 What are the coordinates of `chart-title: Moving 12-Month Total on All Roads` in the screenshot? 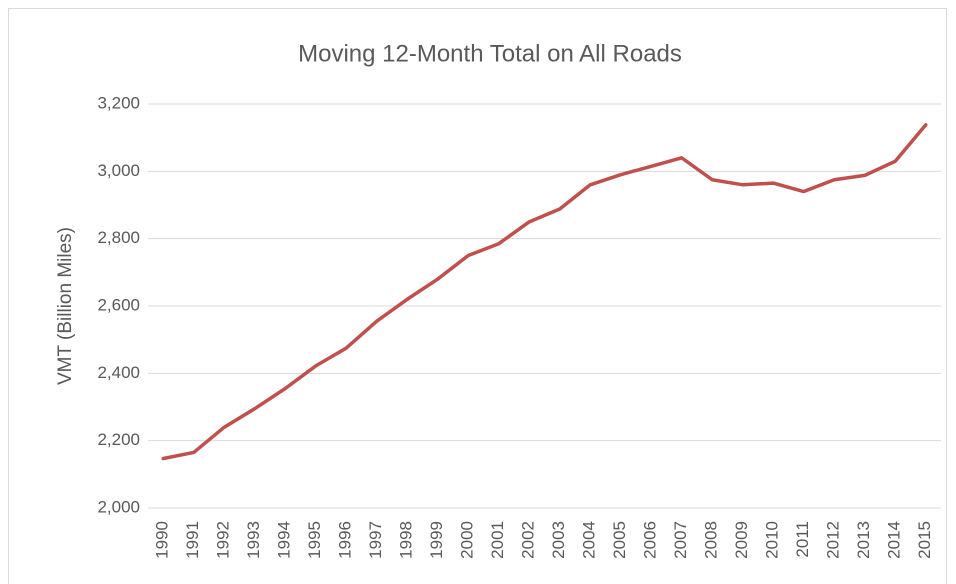 It's located at (490, 53).